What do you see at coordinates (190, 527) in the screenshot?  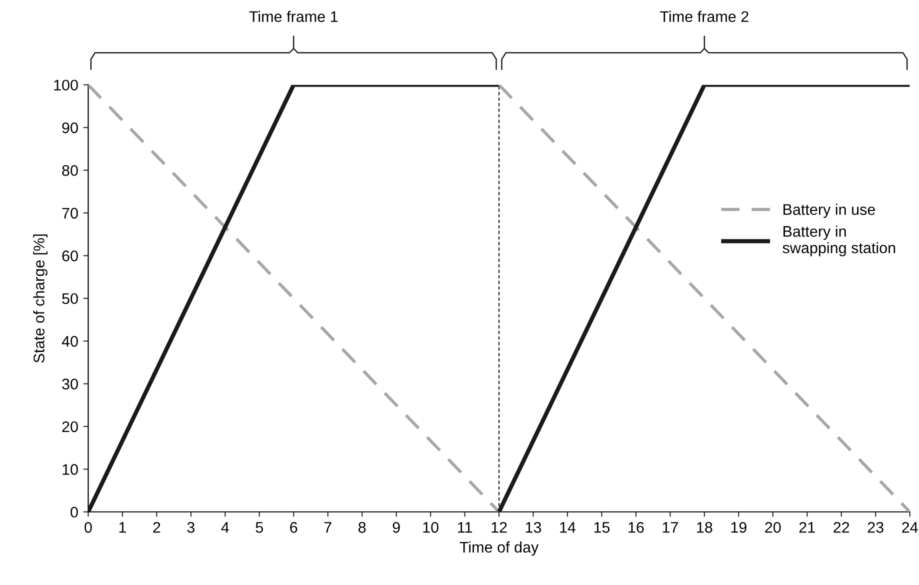 I see `x-tick-label: 3` at bounding box center [190, 527].